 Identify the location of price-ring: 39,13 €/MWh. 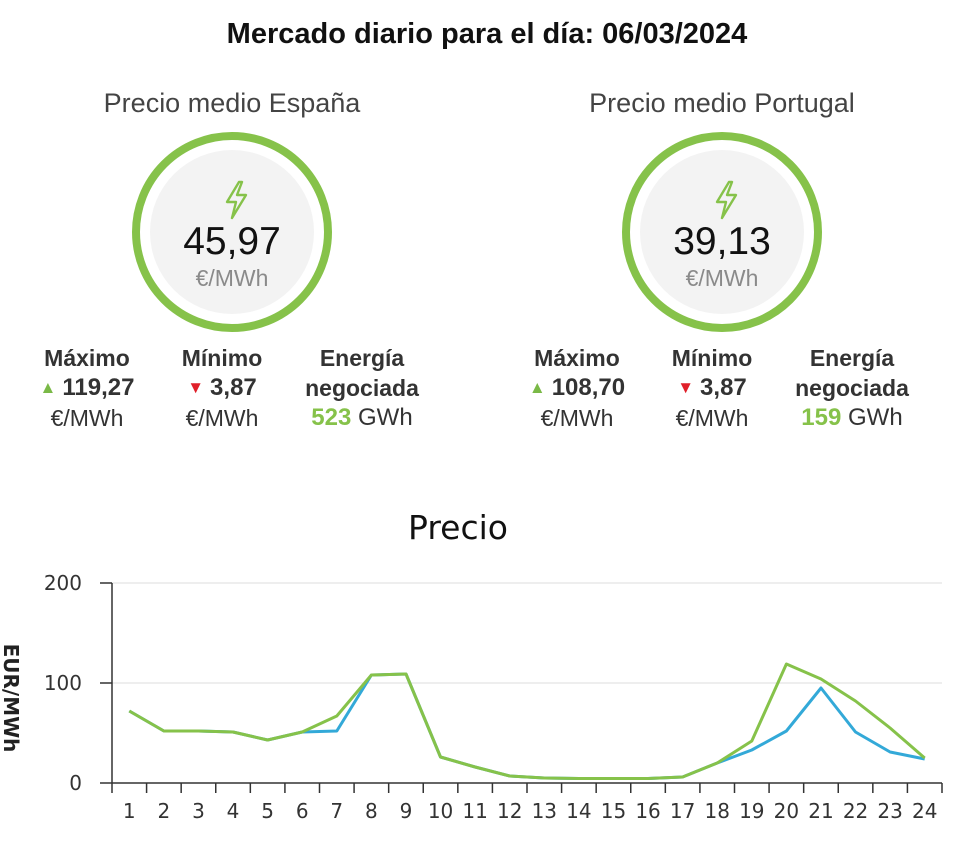
(722, 232).